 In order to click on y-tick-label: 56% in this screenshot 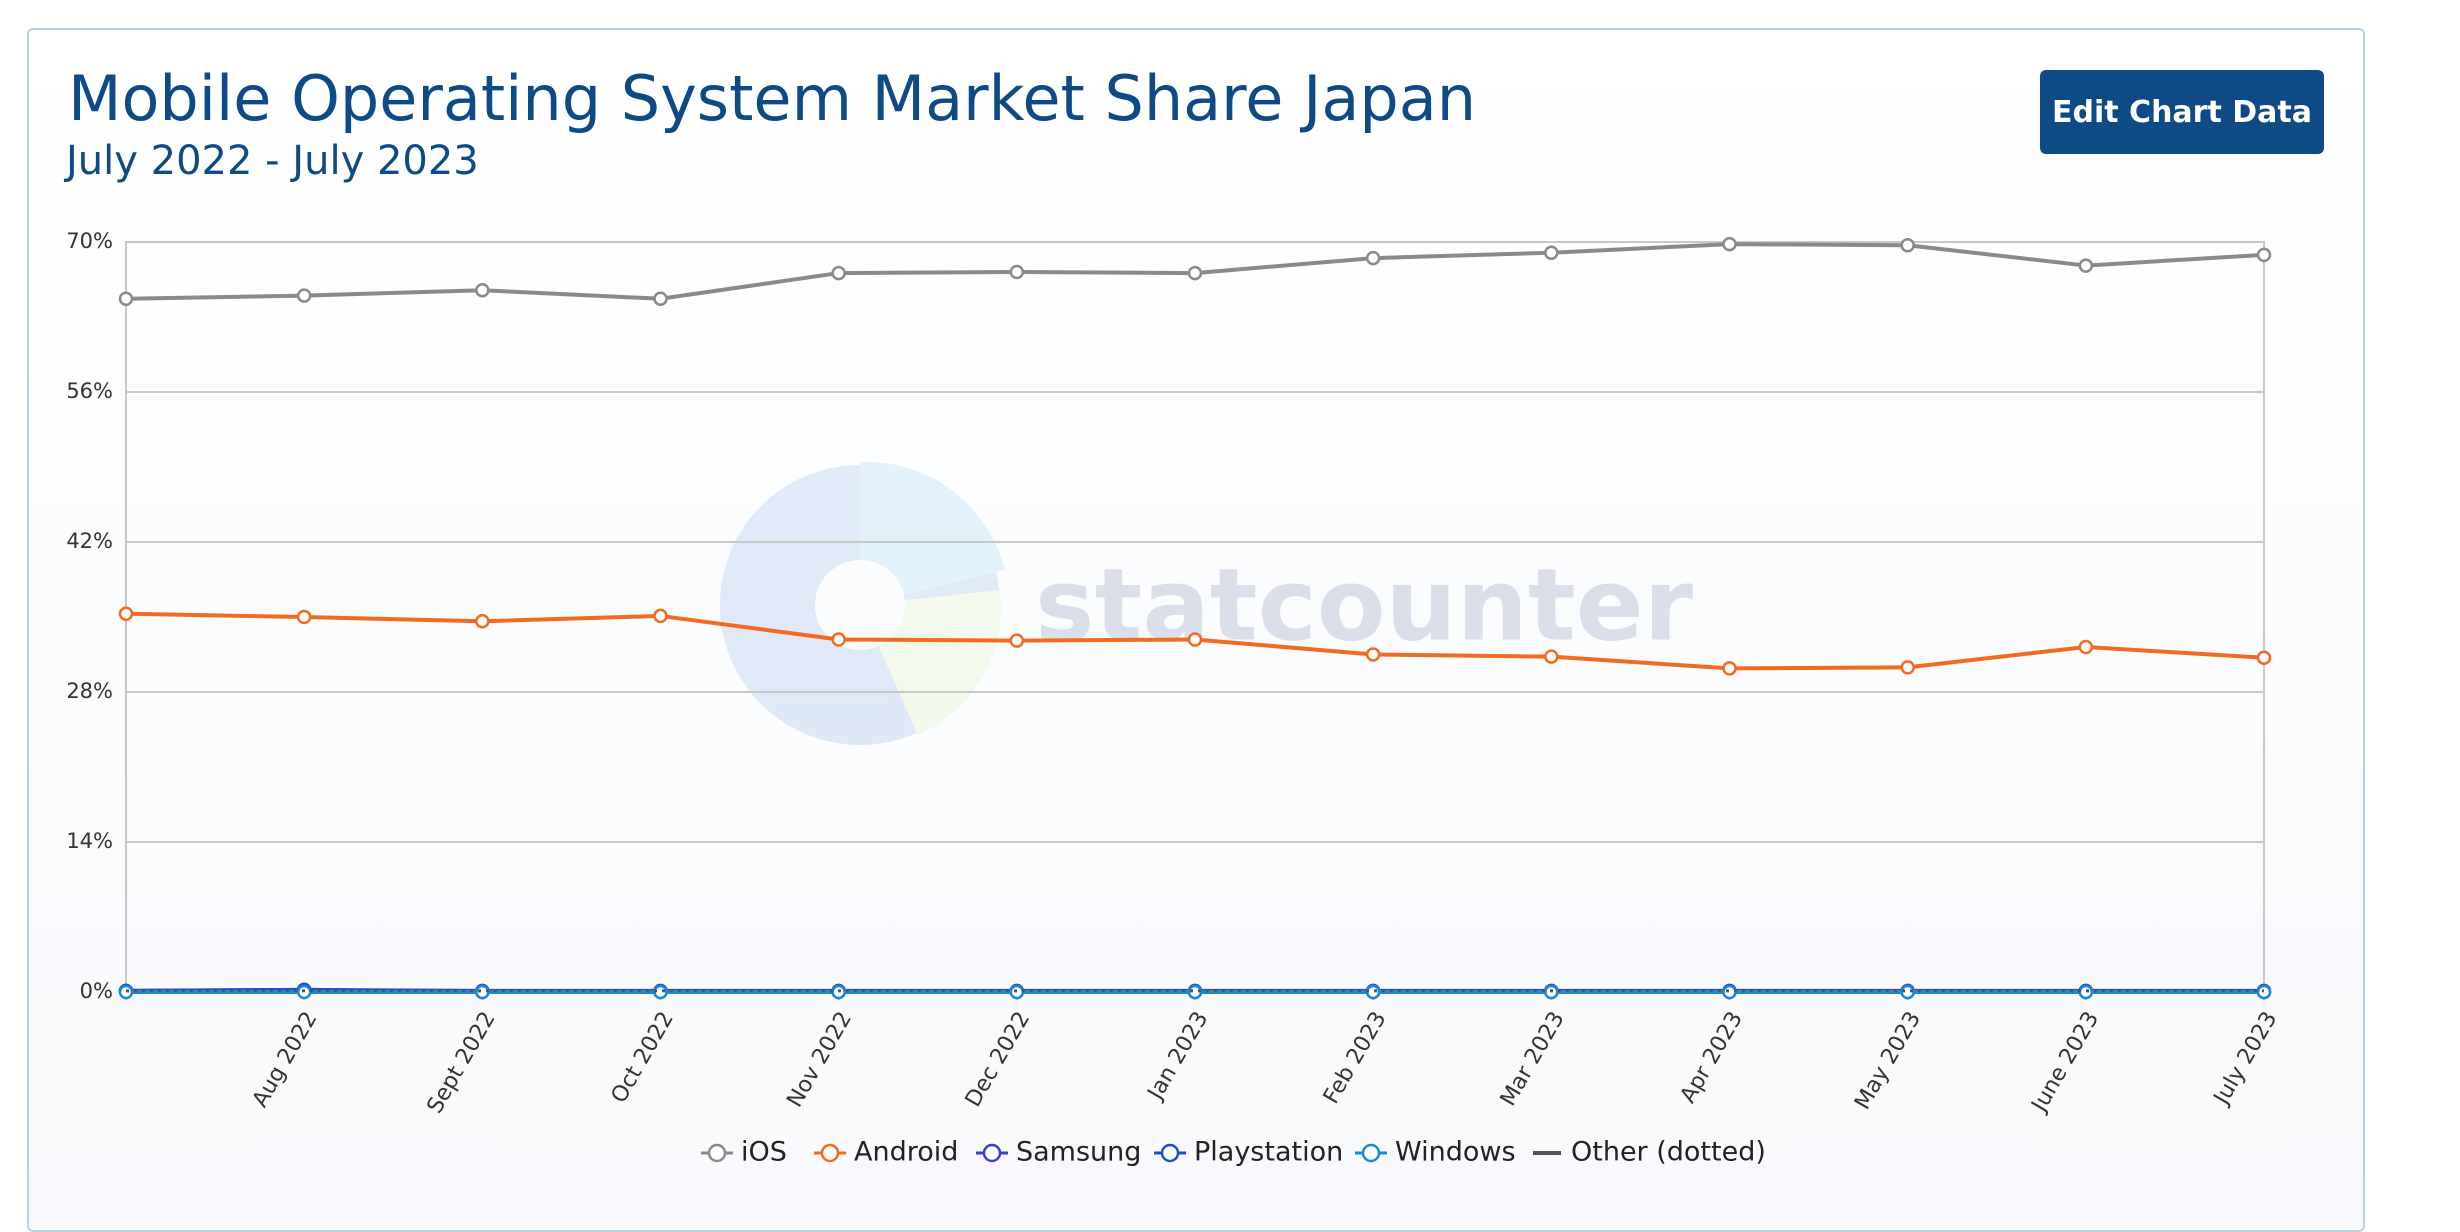, I will do `click(89, 391)`.